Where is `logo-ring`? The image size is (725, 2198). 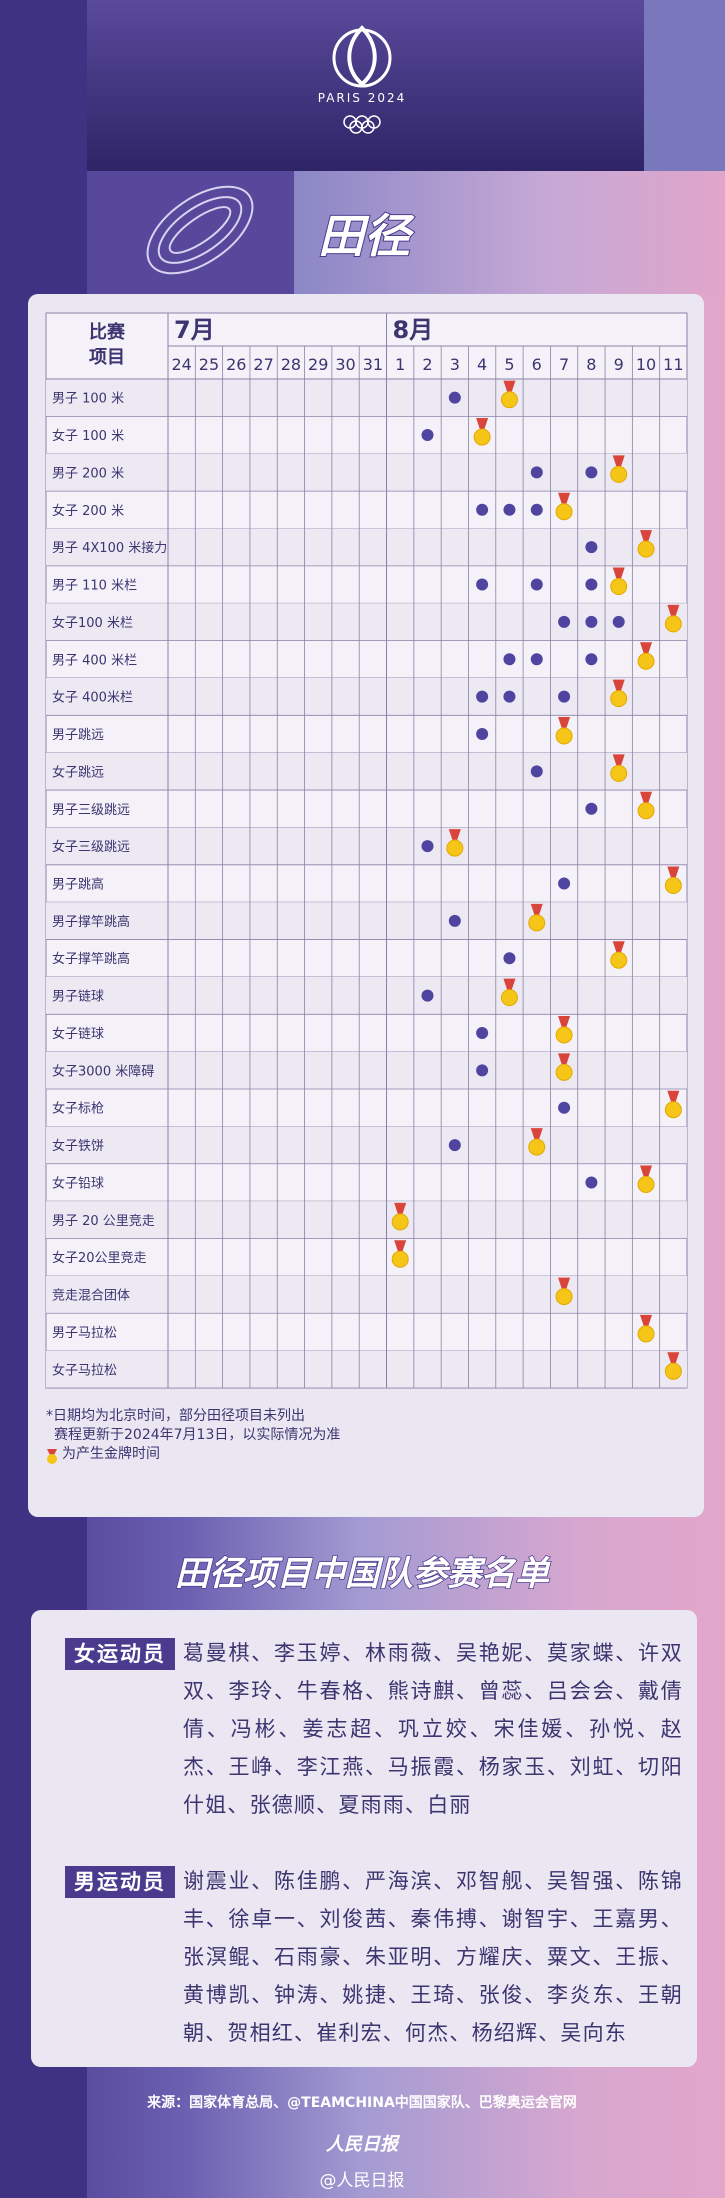 logo-ring is located at coordinates (362, 58).